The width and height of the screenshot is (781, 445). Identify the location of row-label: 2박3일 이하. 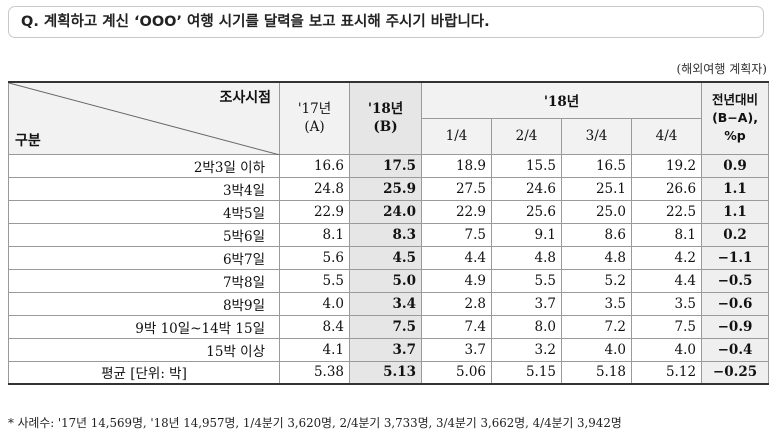
(144, 165).